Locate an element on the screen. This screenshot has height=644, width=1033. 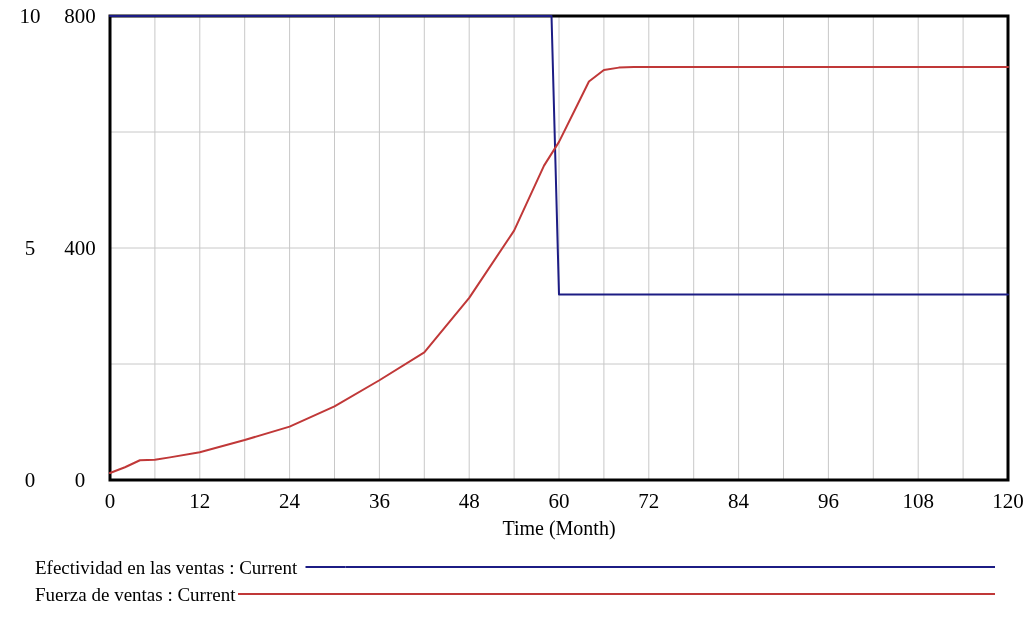
x-tick-label: 24 is located at coordinates (290, 501).